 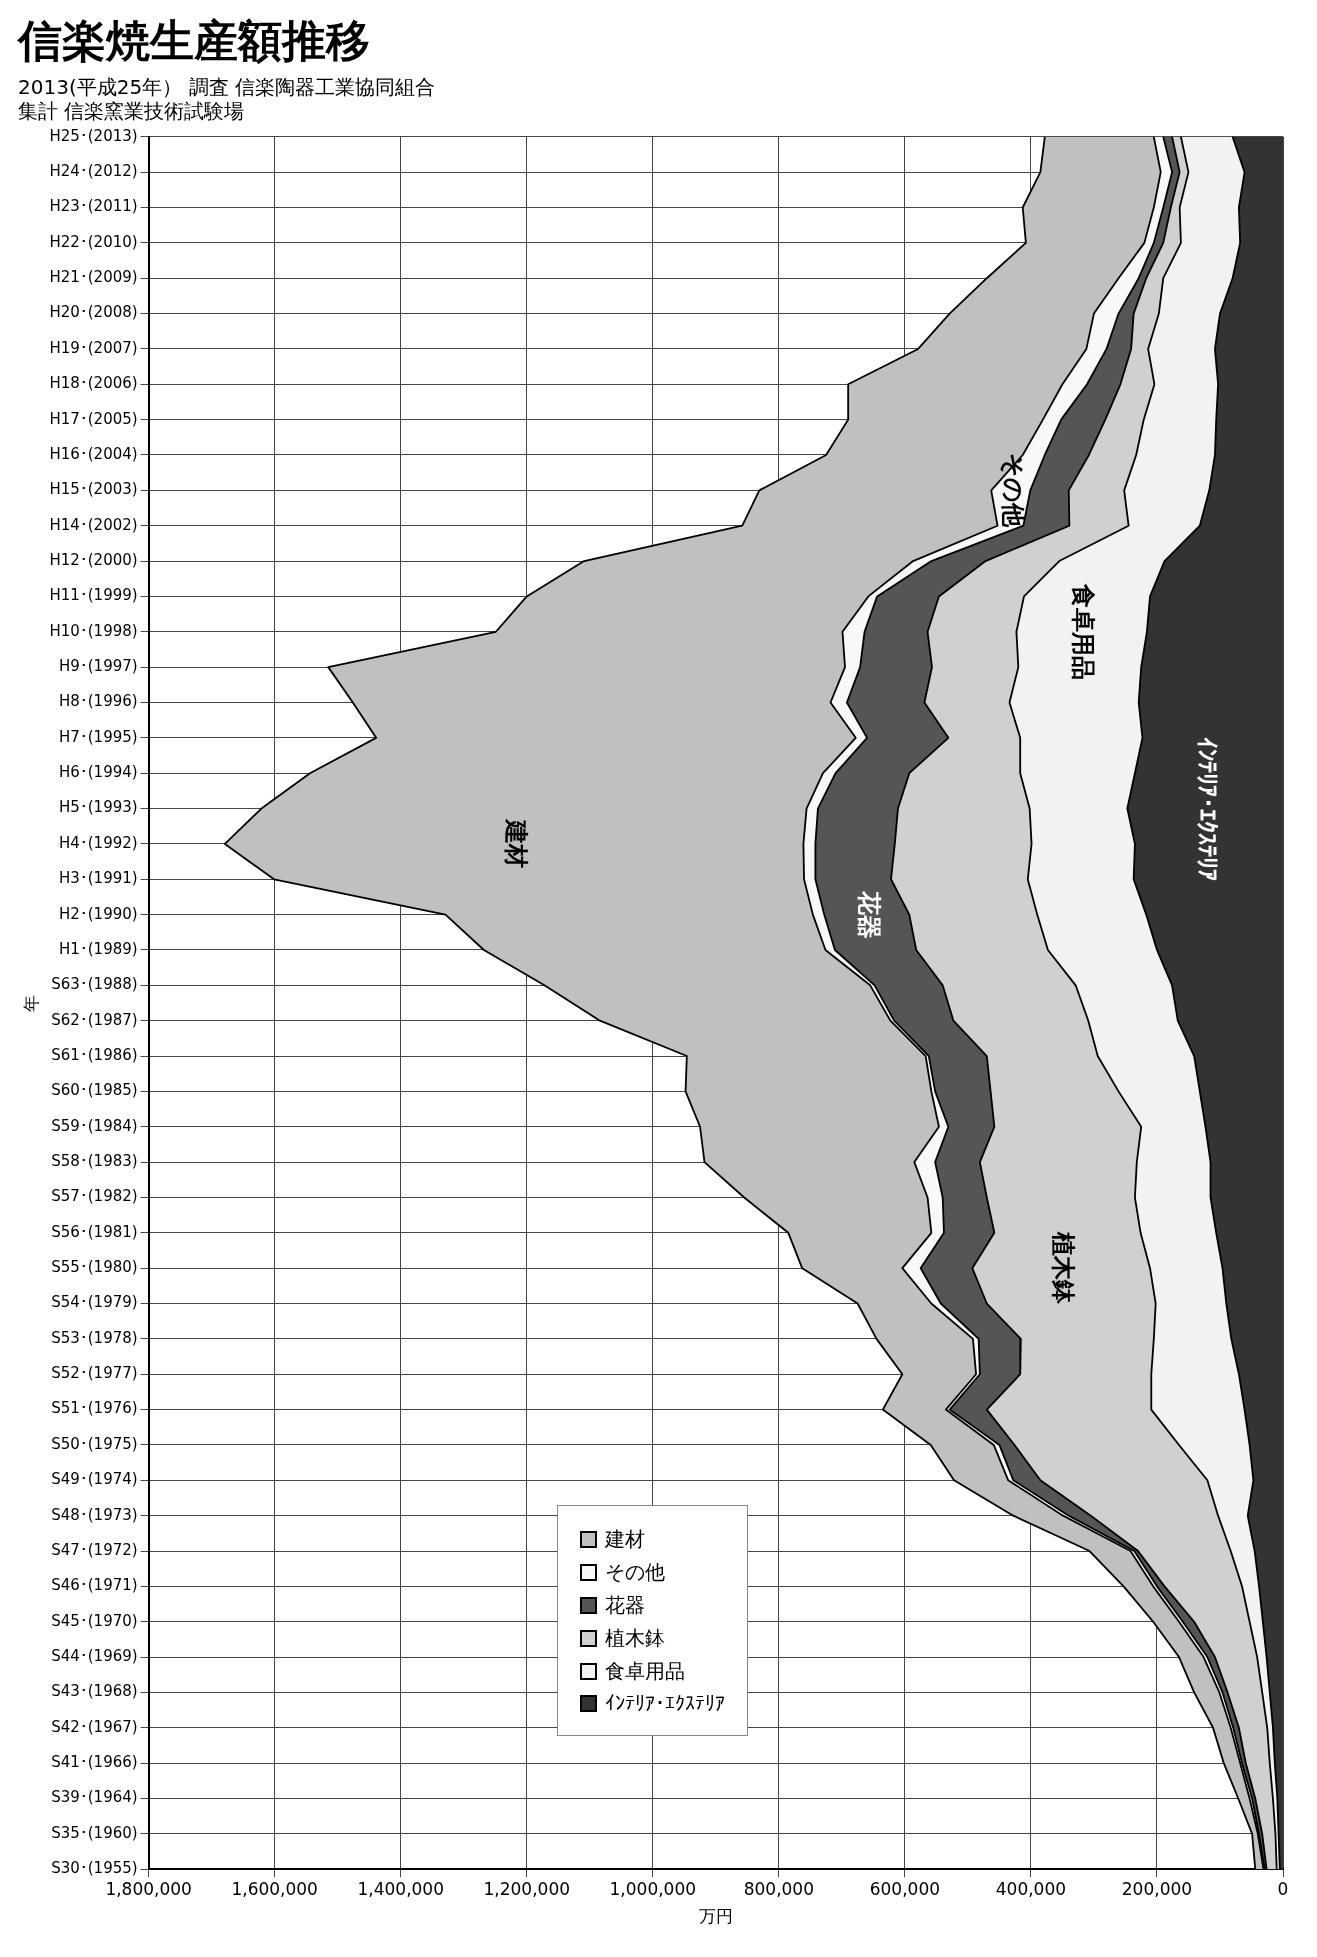 What do you see at coordinates (94, 1726) in the screenshot?
I see `y-tick-label: S42･(1967)` at bounding box center [94, 1726].